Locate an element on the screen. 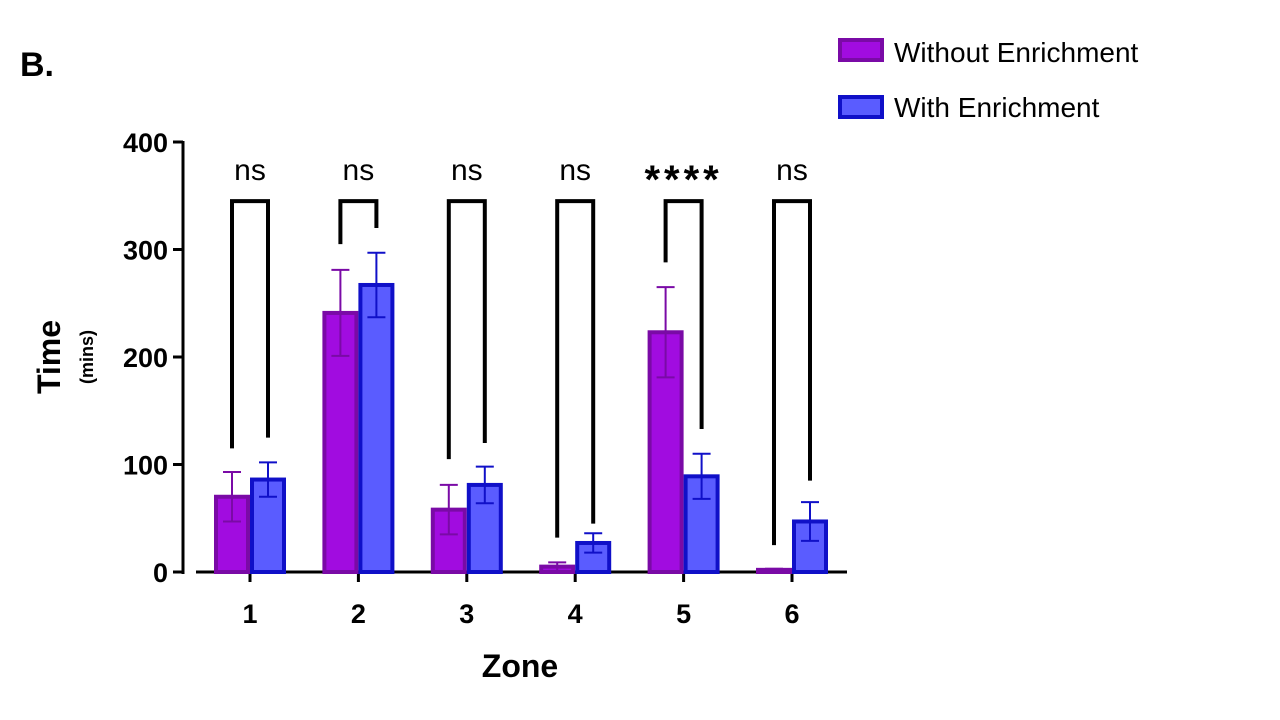 The height and width of the screenshot is (720, 1280). panel-label: B. is located at coordinates (37, 65).